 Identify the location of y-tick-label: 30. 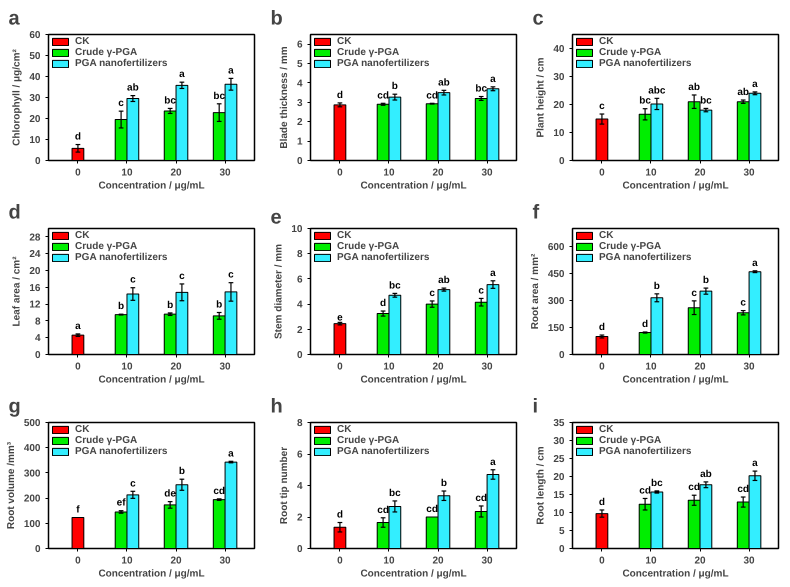
(559, 77).